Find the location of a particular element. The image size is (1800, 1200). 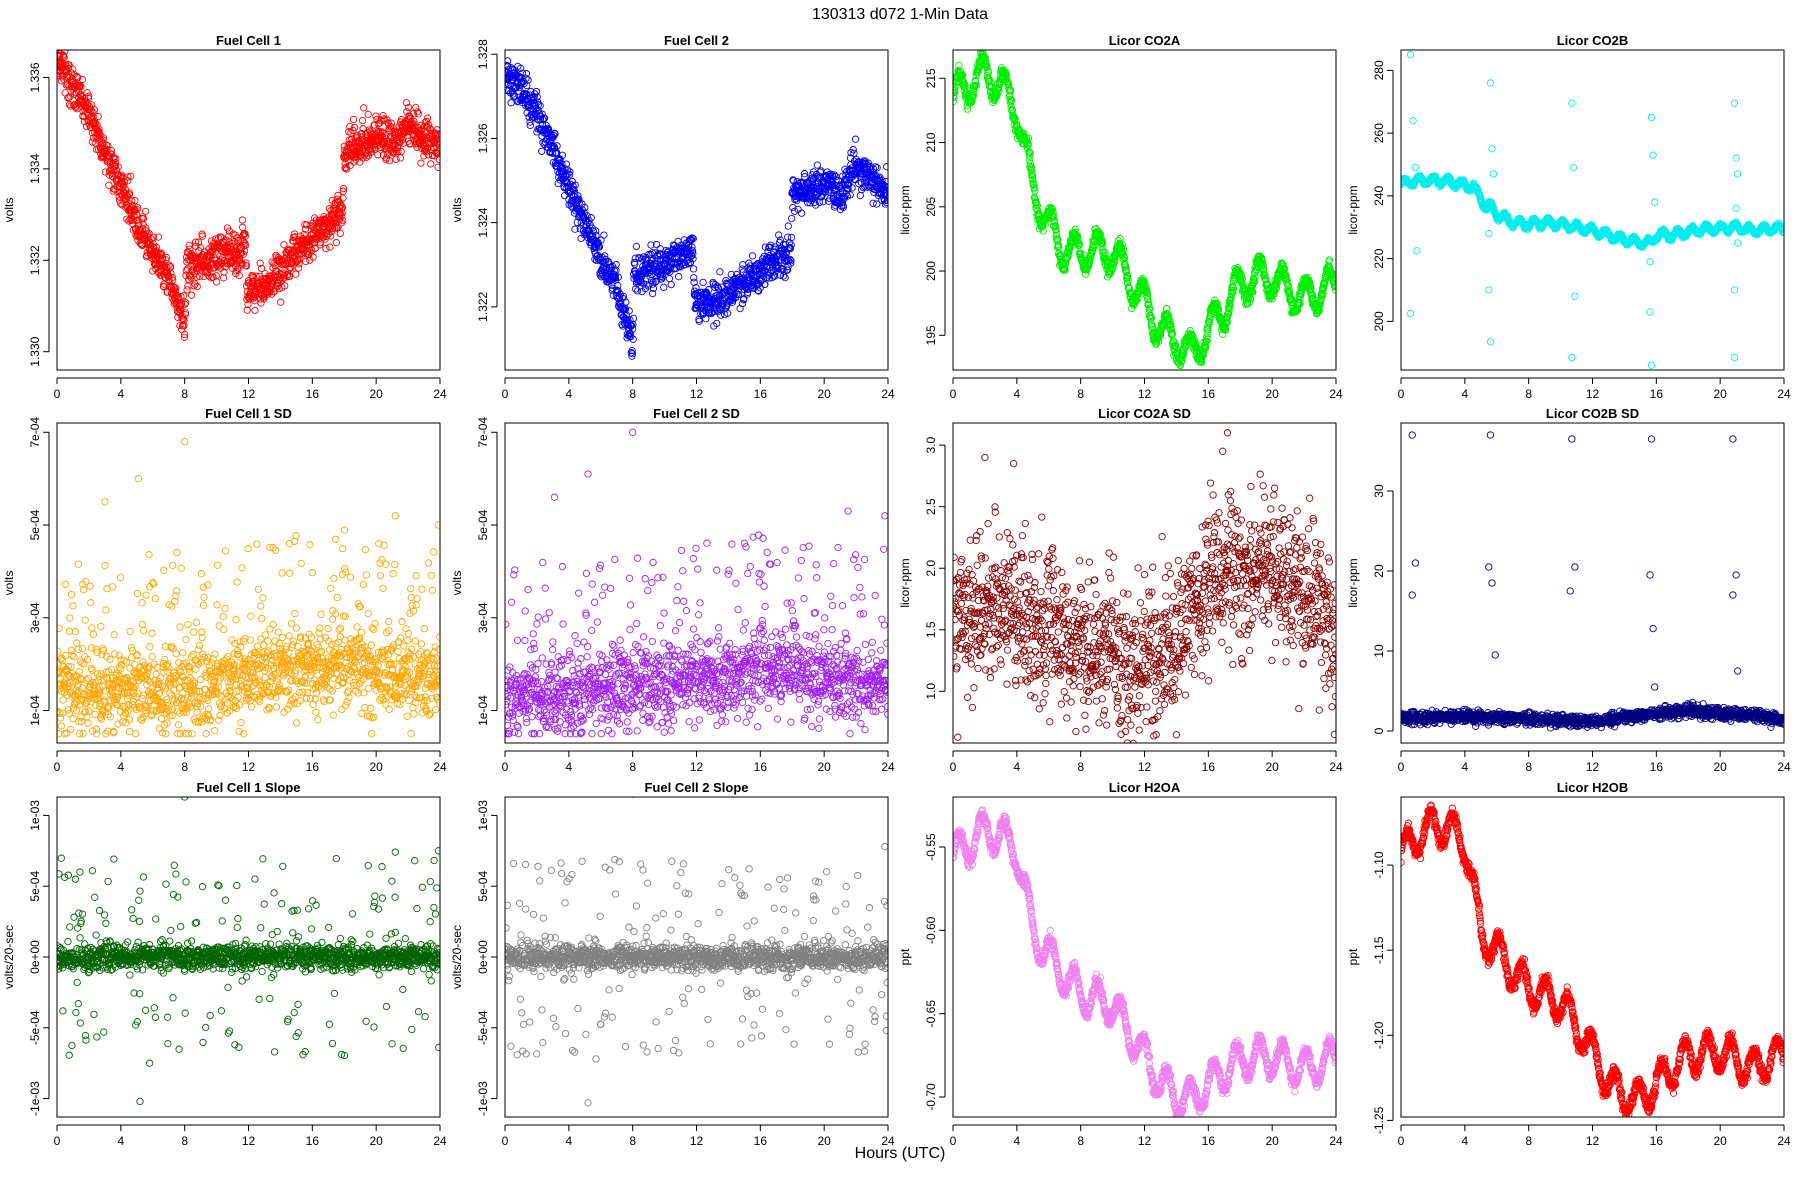

x-tick-label: 0 is located at coordinates (953, 394).